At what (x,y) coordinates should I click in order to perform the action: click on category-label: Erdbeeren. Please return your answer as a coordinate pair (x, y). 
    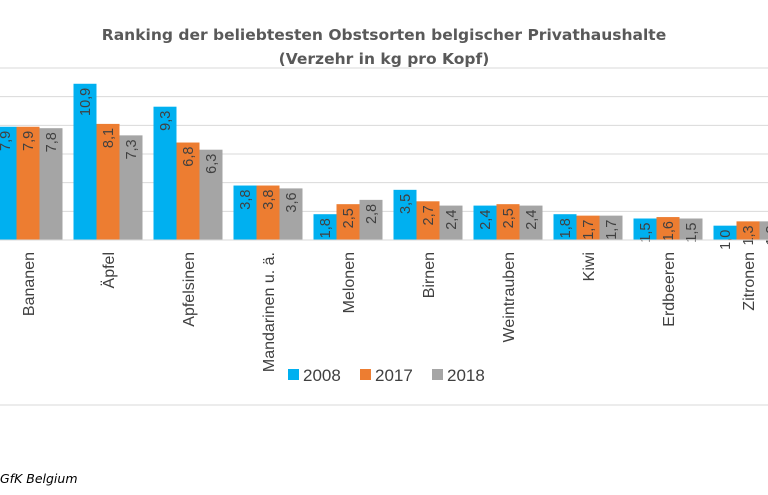
    Looking at the image, I should click on (669, 289).